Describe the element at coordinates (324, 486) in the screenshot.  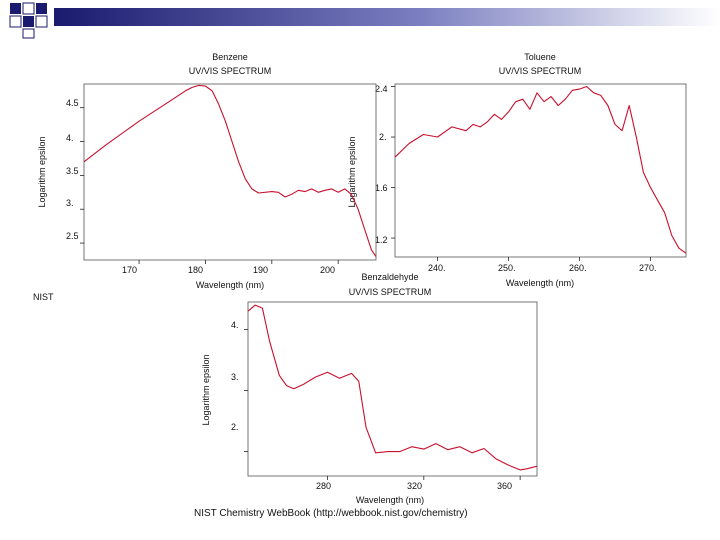
I see `x-tick-label: 280` at that location.